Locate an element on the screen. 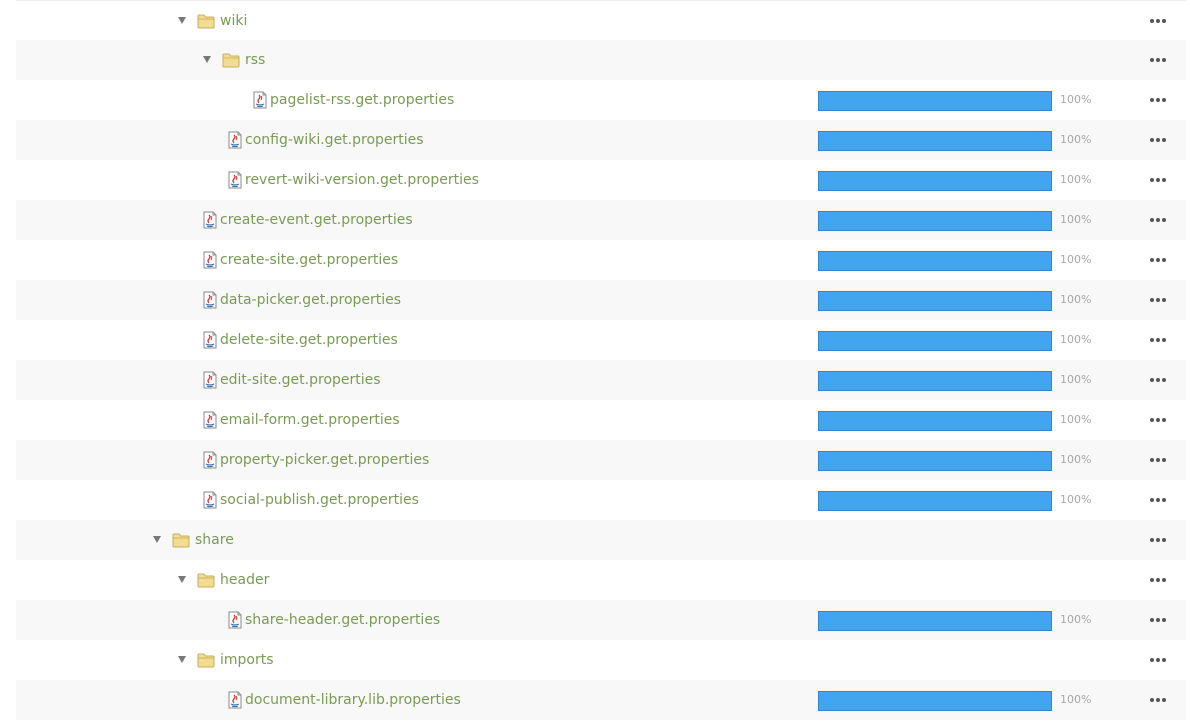  tree-row-file: document-library.lib.properties 100% is located at coordinates (601, 700).